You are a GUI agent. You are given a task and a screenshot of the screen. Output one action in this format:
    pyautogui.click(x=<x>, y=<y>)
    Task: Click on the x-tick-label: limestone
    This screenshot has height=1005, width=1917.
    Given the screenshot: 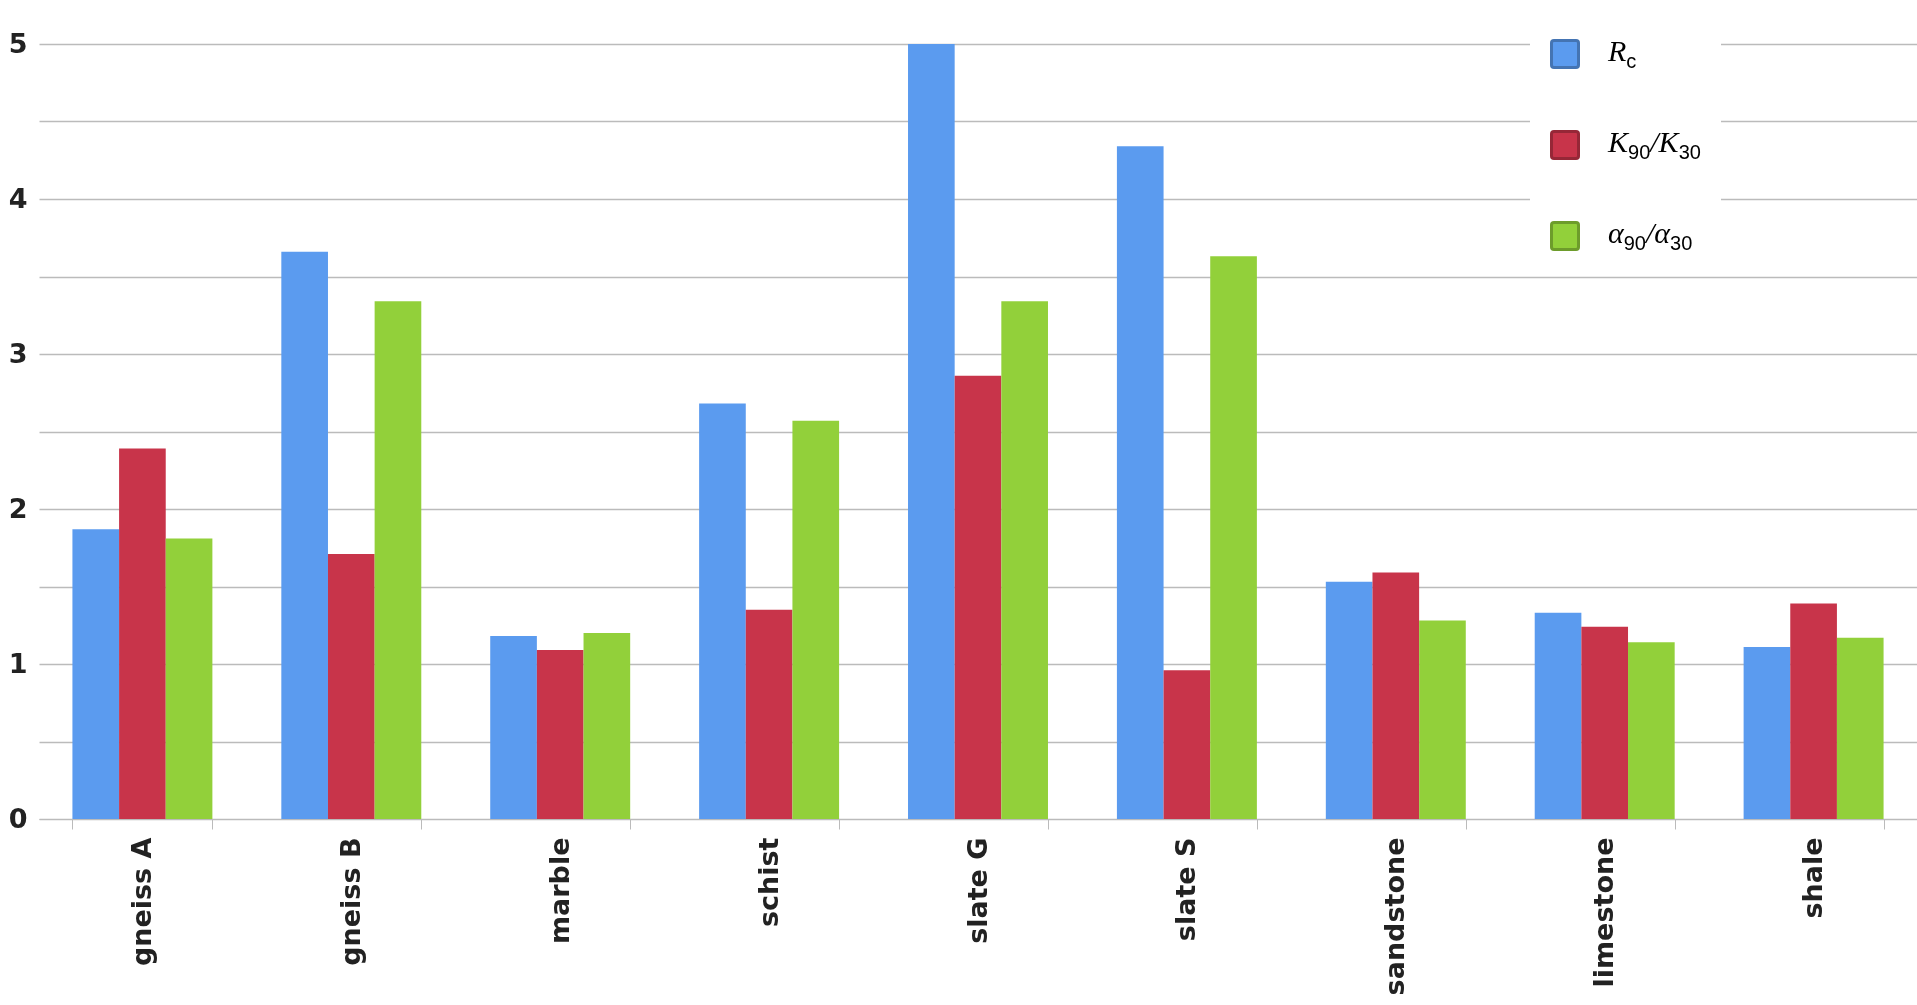 What is the action you would take?
    pyautogui.click(x=1604, y=912)
    